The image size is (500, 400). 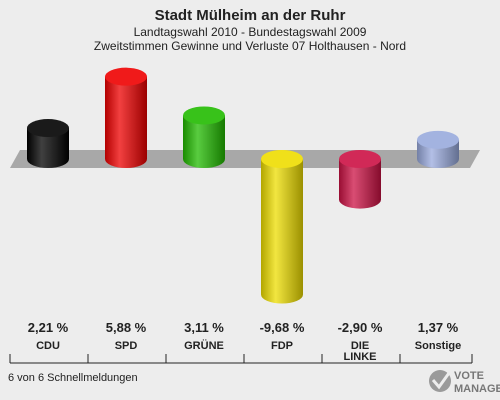 What do you see at coordinates (126, 122) in the screenshot?
I see `bar-body-spd` at bounding box center [126, 122].